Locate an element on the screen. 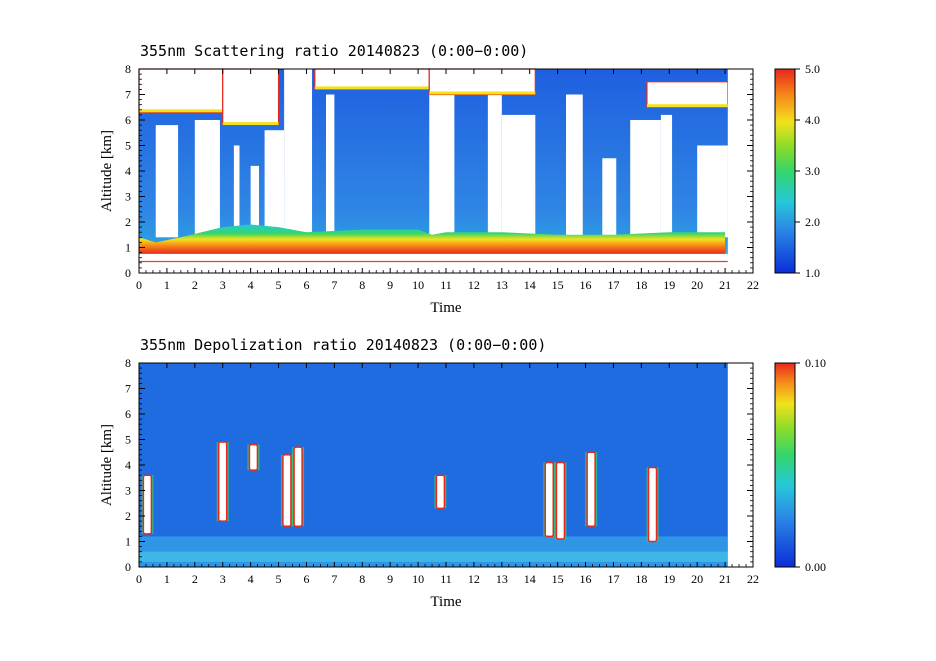  x-tick-label: 10 is located at coordinates (418, 285).